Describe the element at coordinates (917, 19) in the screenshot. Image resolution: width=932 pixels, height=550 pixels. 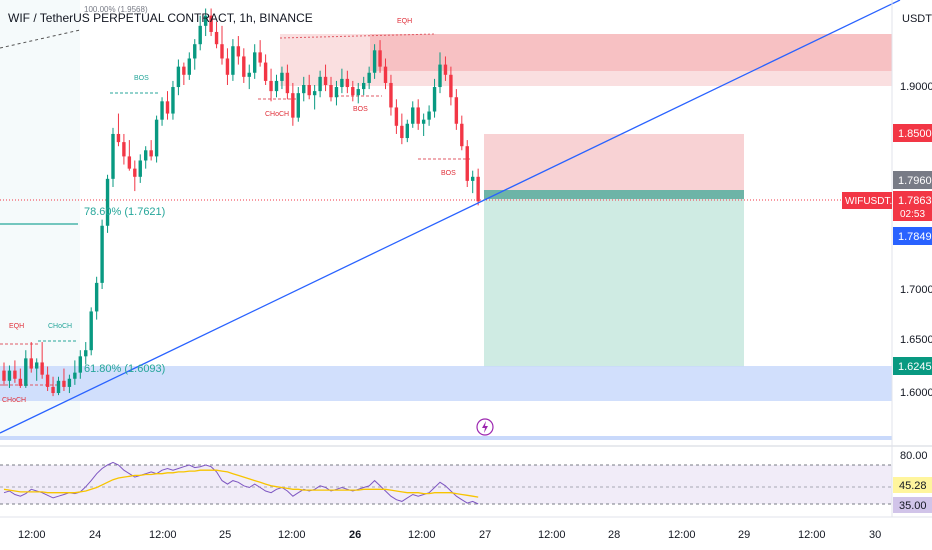
I see `currency-label: USDT` at that location.